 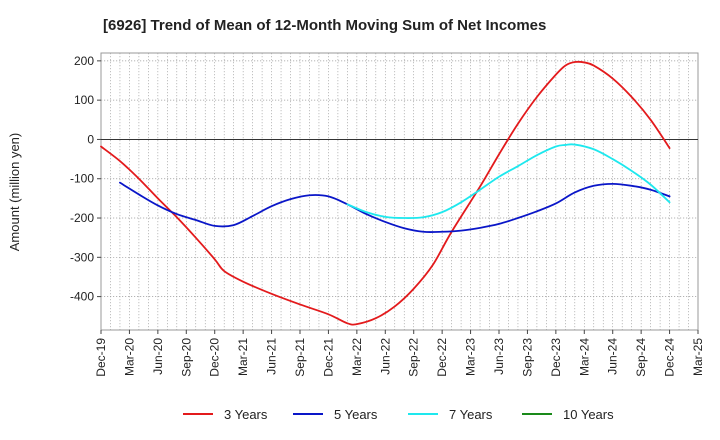 I want to click on x-tick-label: Sep-24, so click(x=641, y=357).